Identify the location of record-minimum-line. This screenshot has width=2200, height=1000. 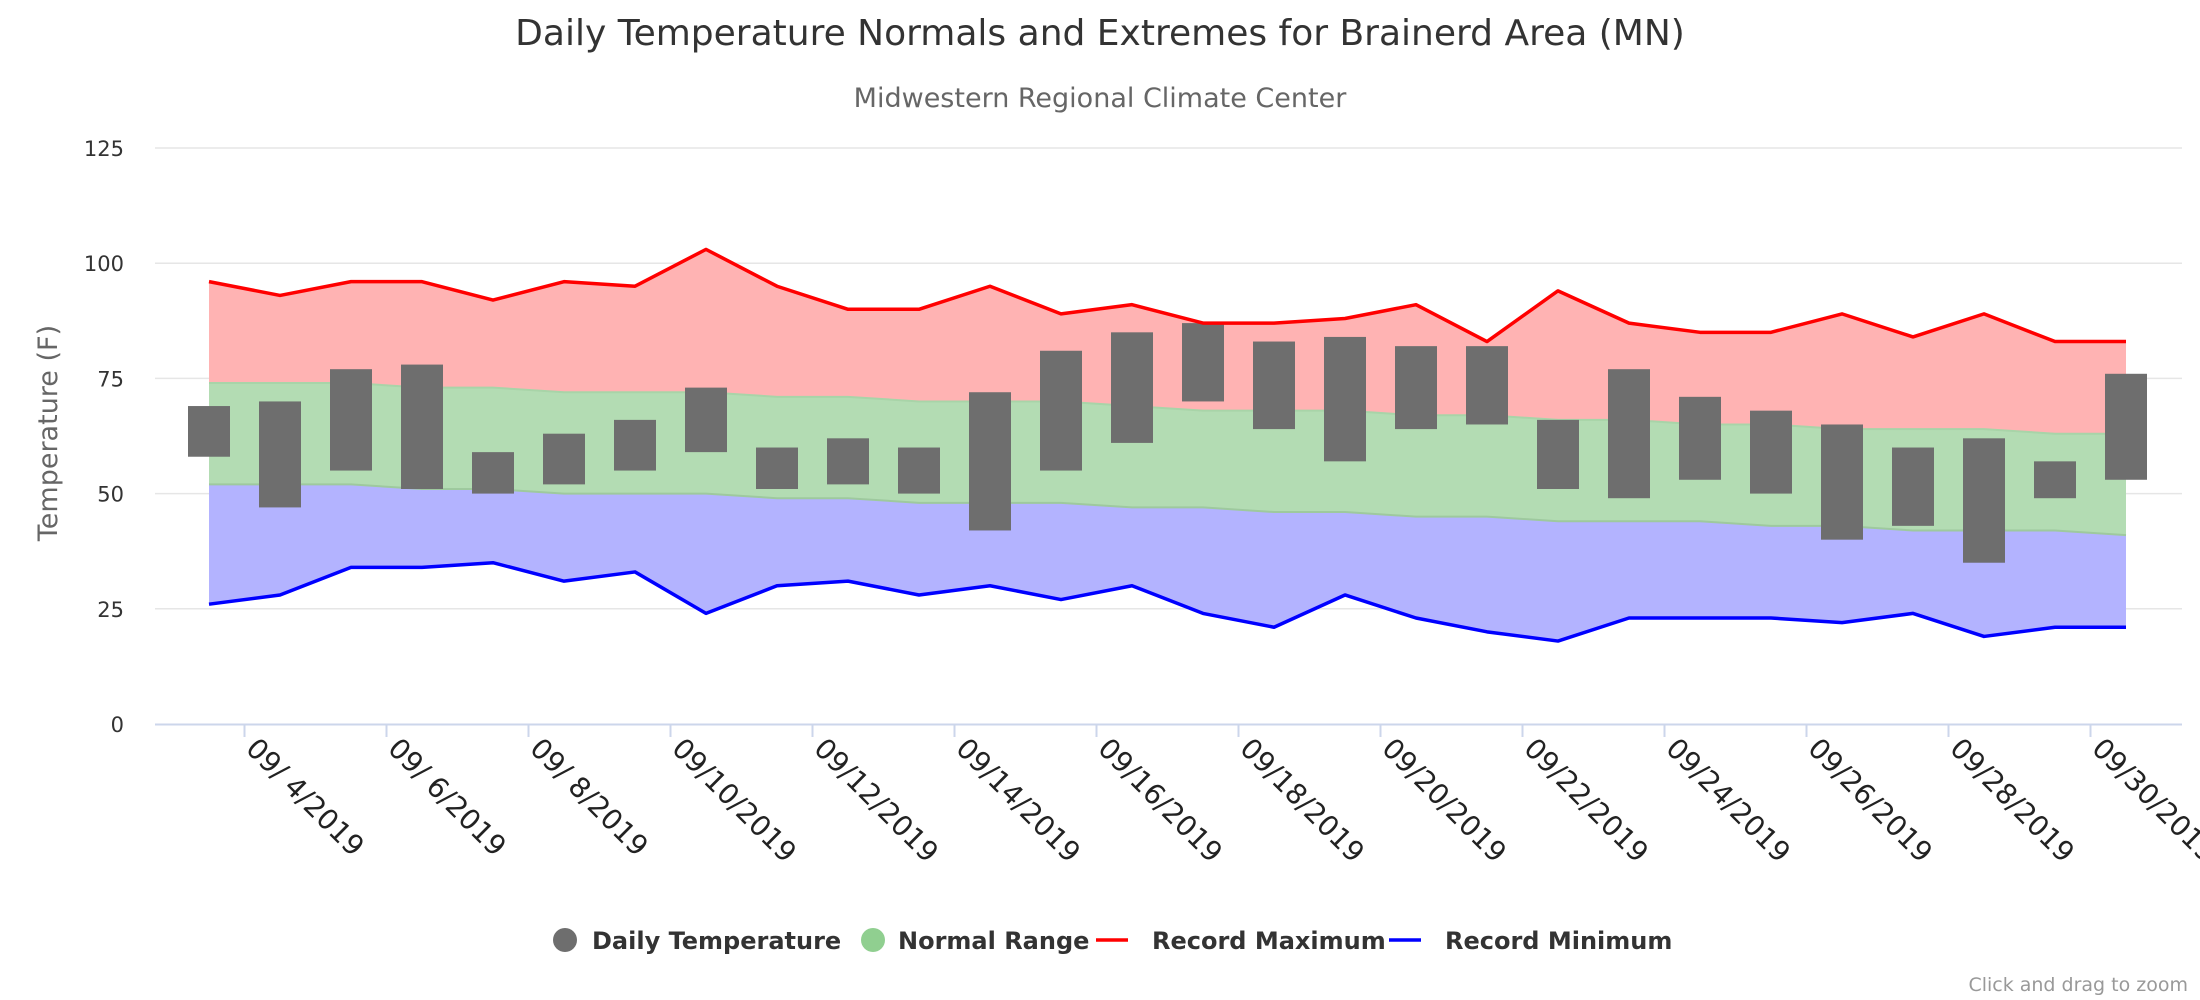
(1167, 601).